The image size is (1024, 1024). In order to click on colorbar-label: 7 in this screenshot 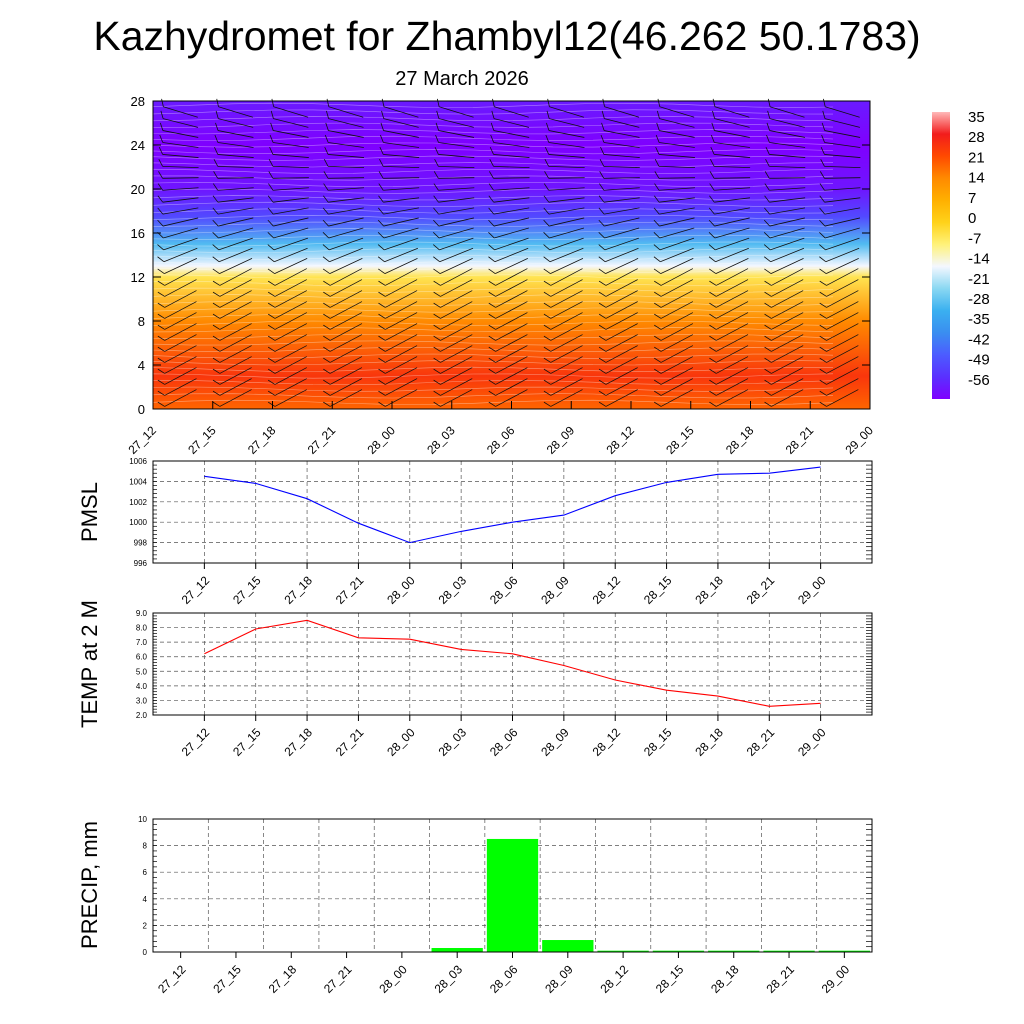, I will do `click(972, 198)`.